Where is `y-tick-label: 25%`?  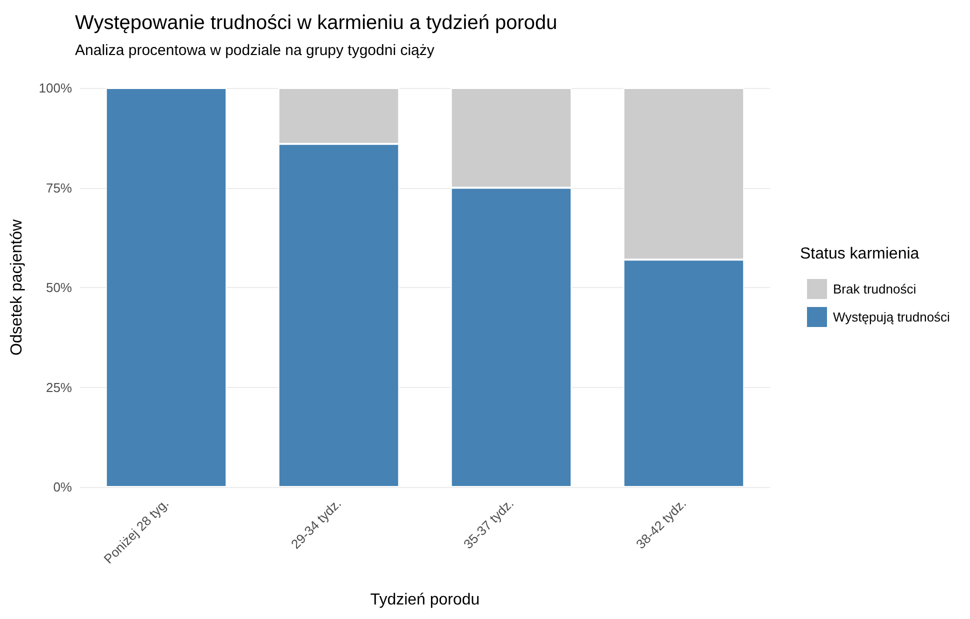 y-tick-label: 25% is located at coordinates (59, 387).